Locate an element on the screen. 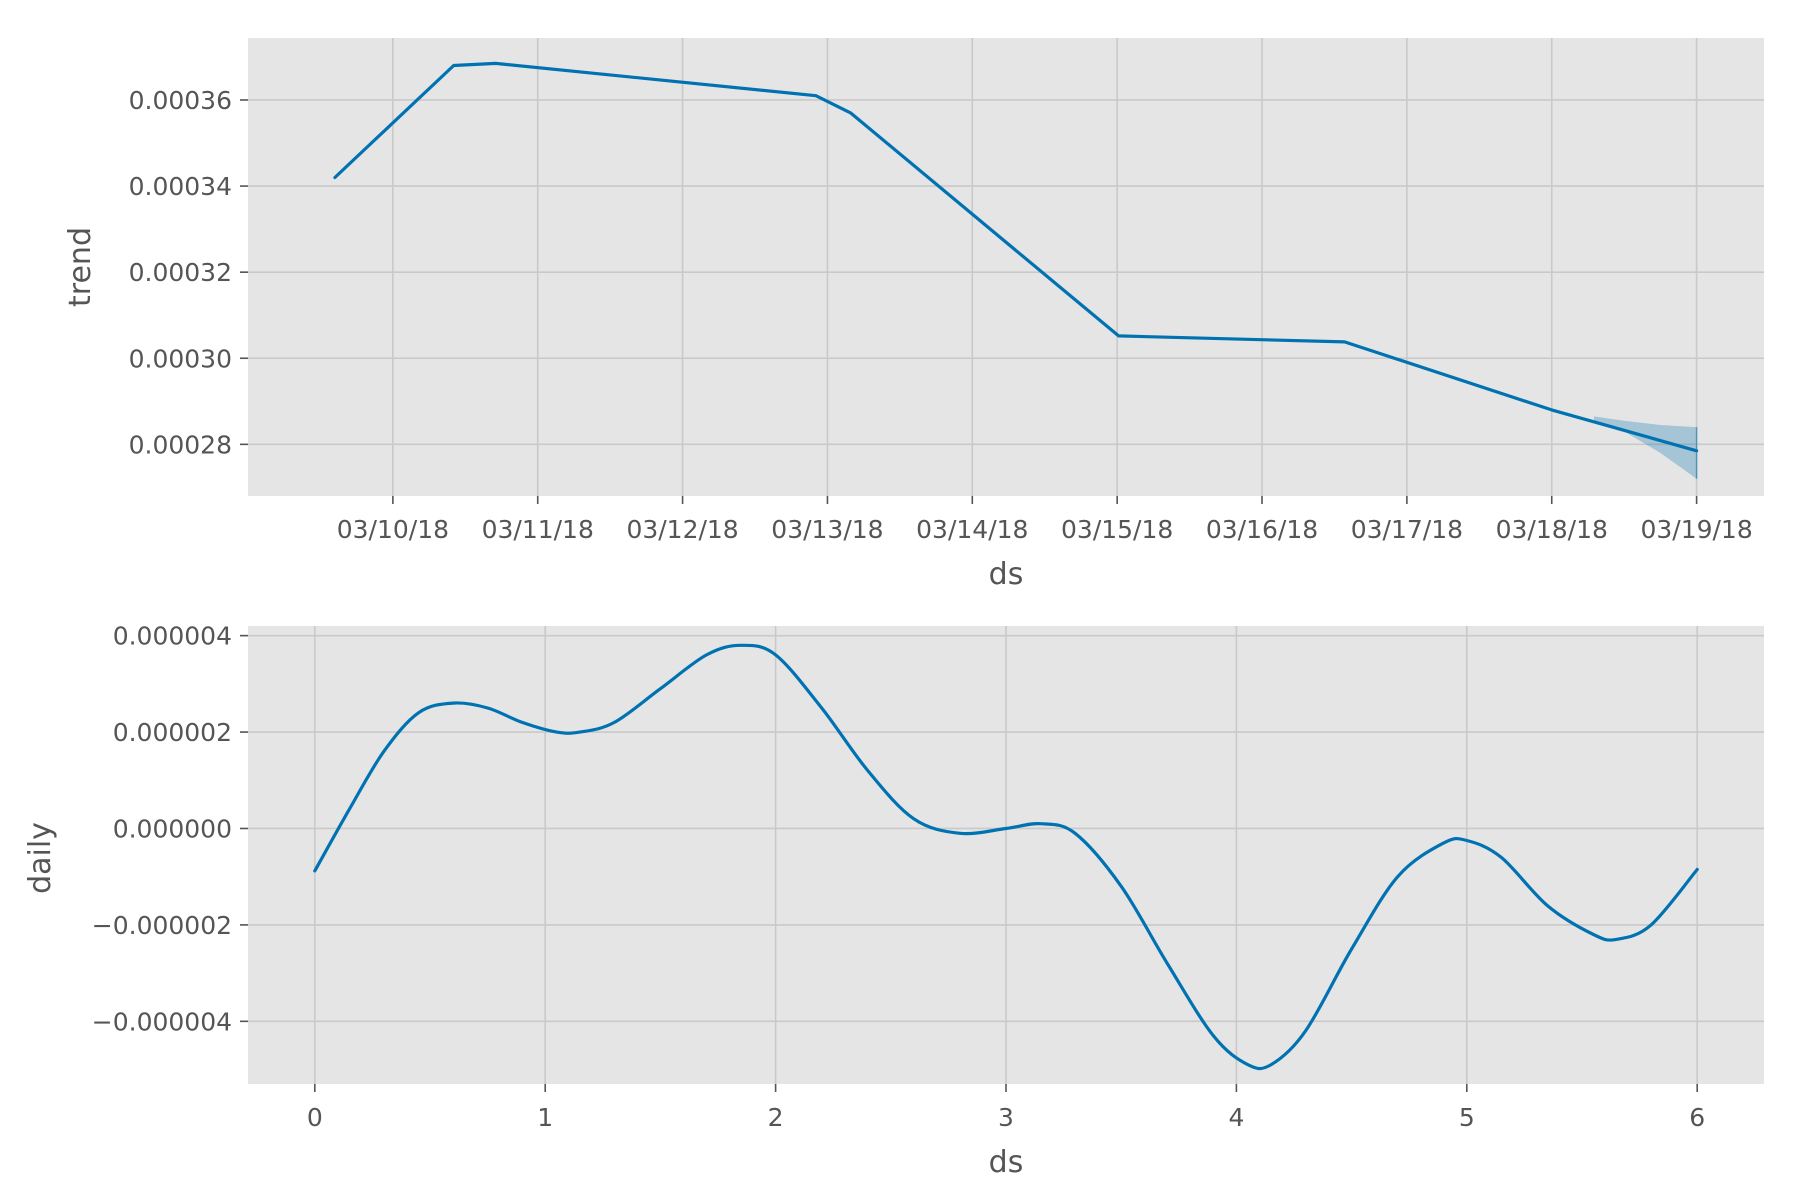 This screenshot has height=1200, width=1800. daily-x-tick-label-5: 5 is located at coordinates (1467, 1117).